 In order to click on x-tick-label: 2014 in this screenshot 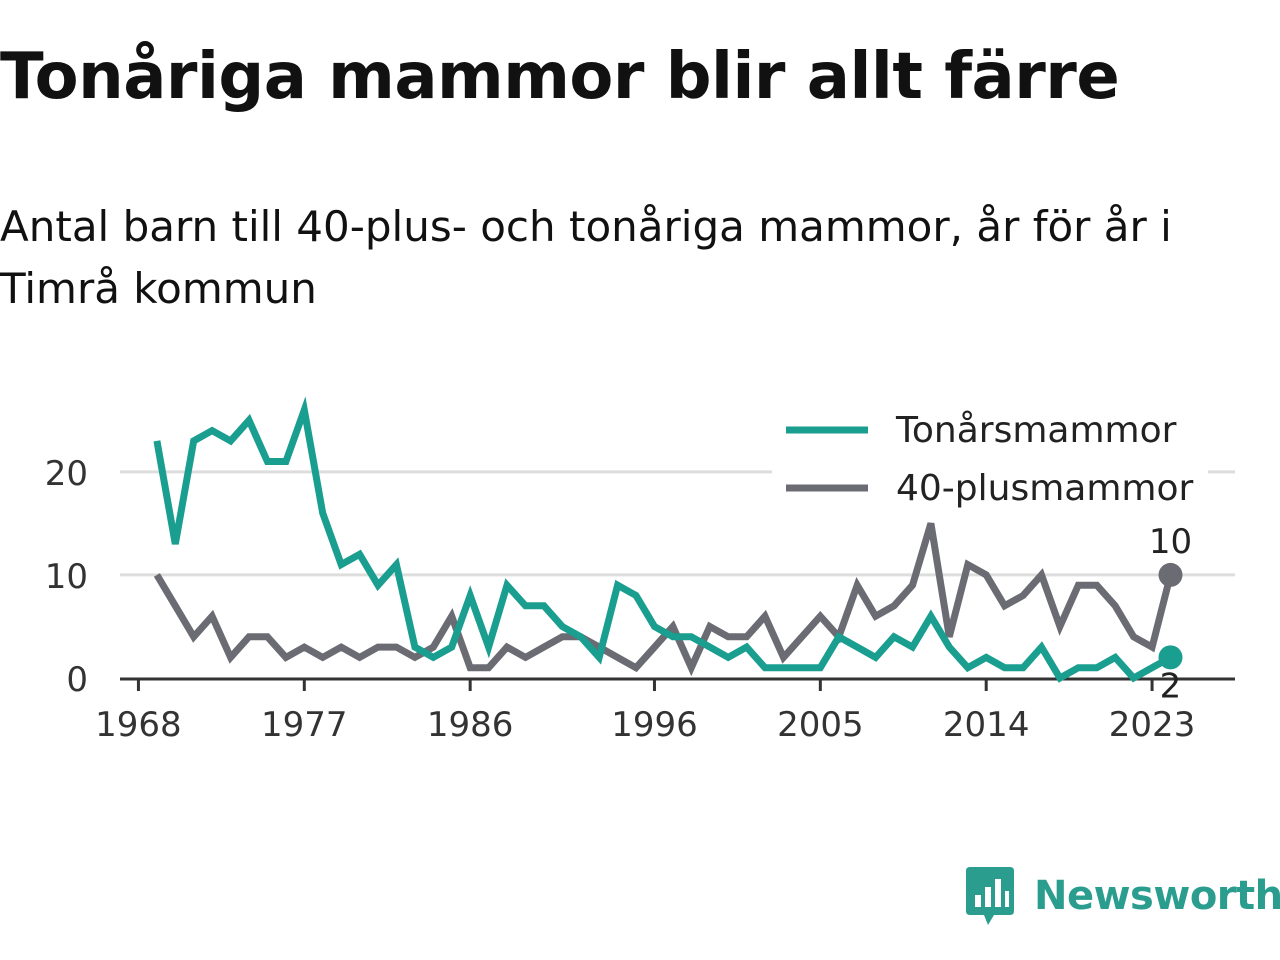, I will do `click(986, 725)`.